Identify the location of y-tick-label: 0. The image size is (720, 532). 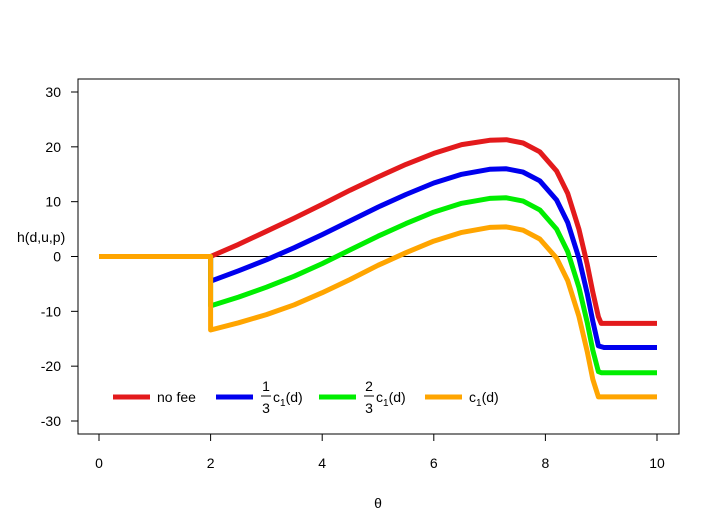
(57, 257).